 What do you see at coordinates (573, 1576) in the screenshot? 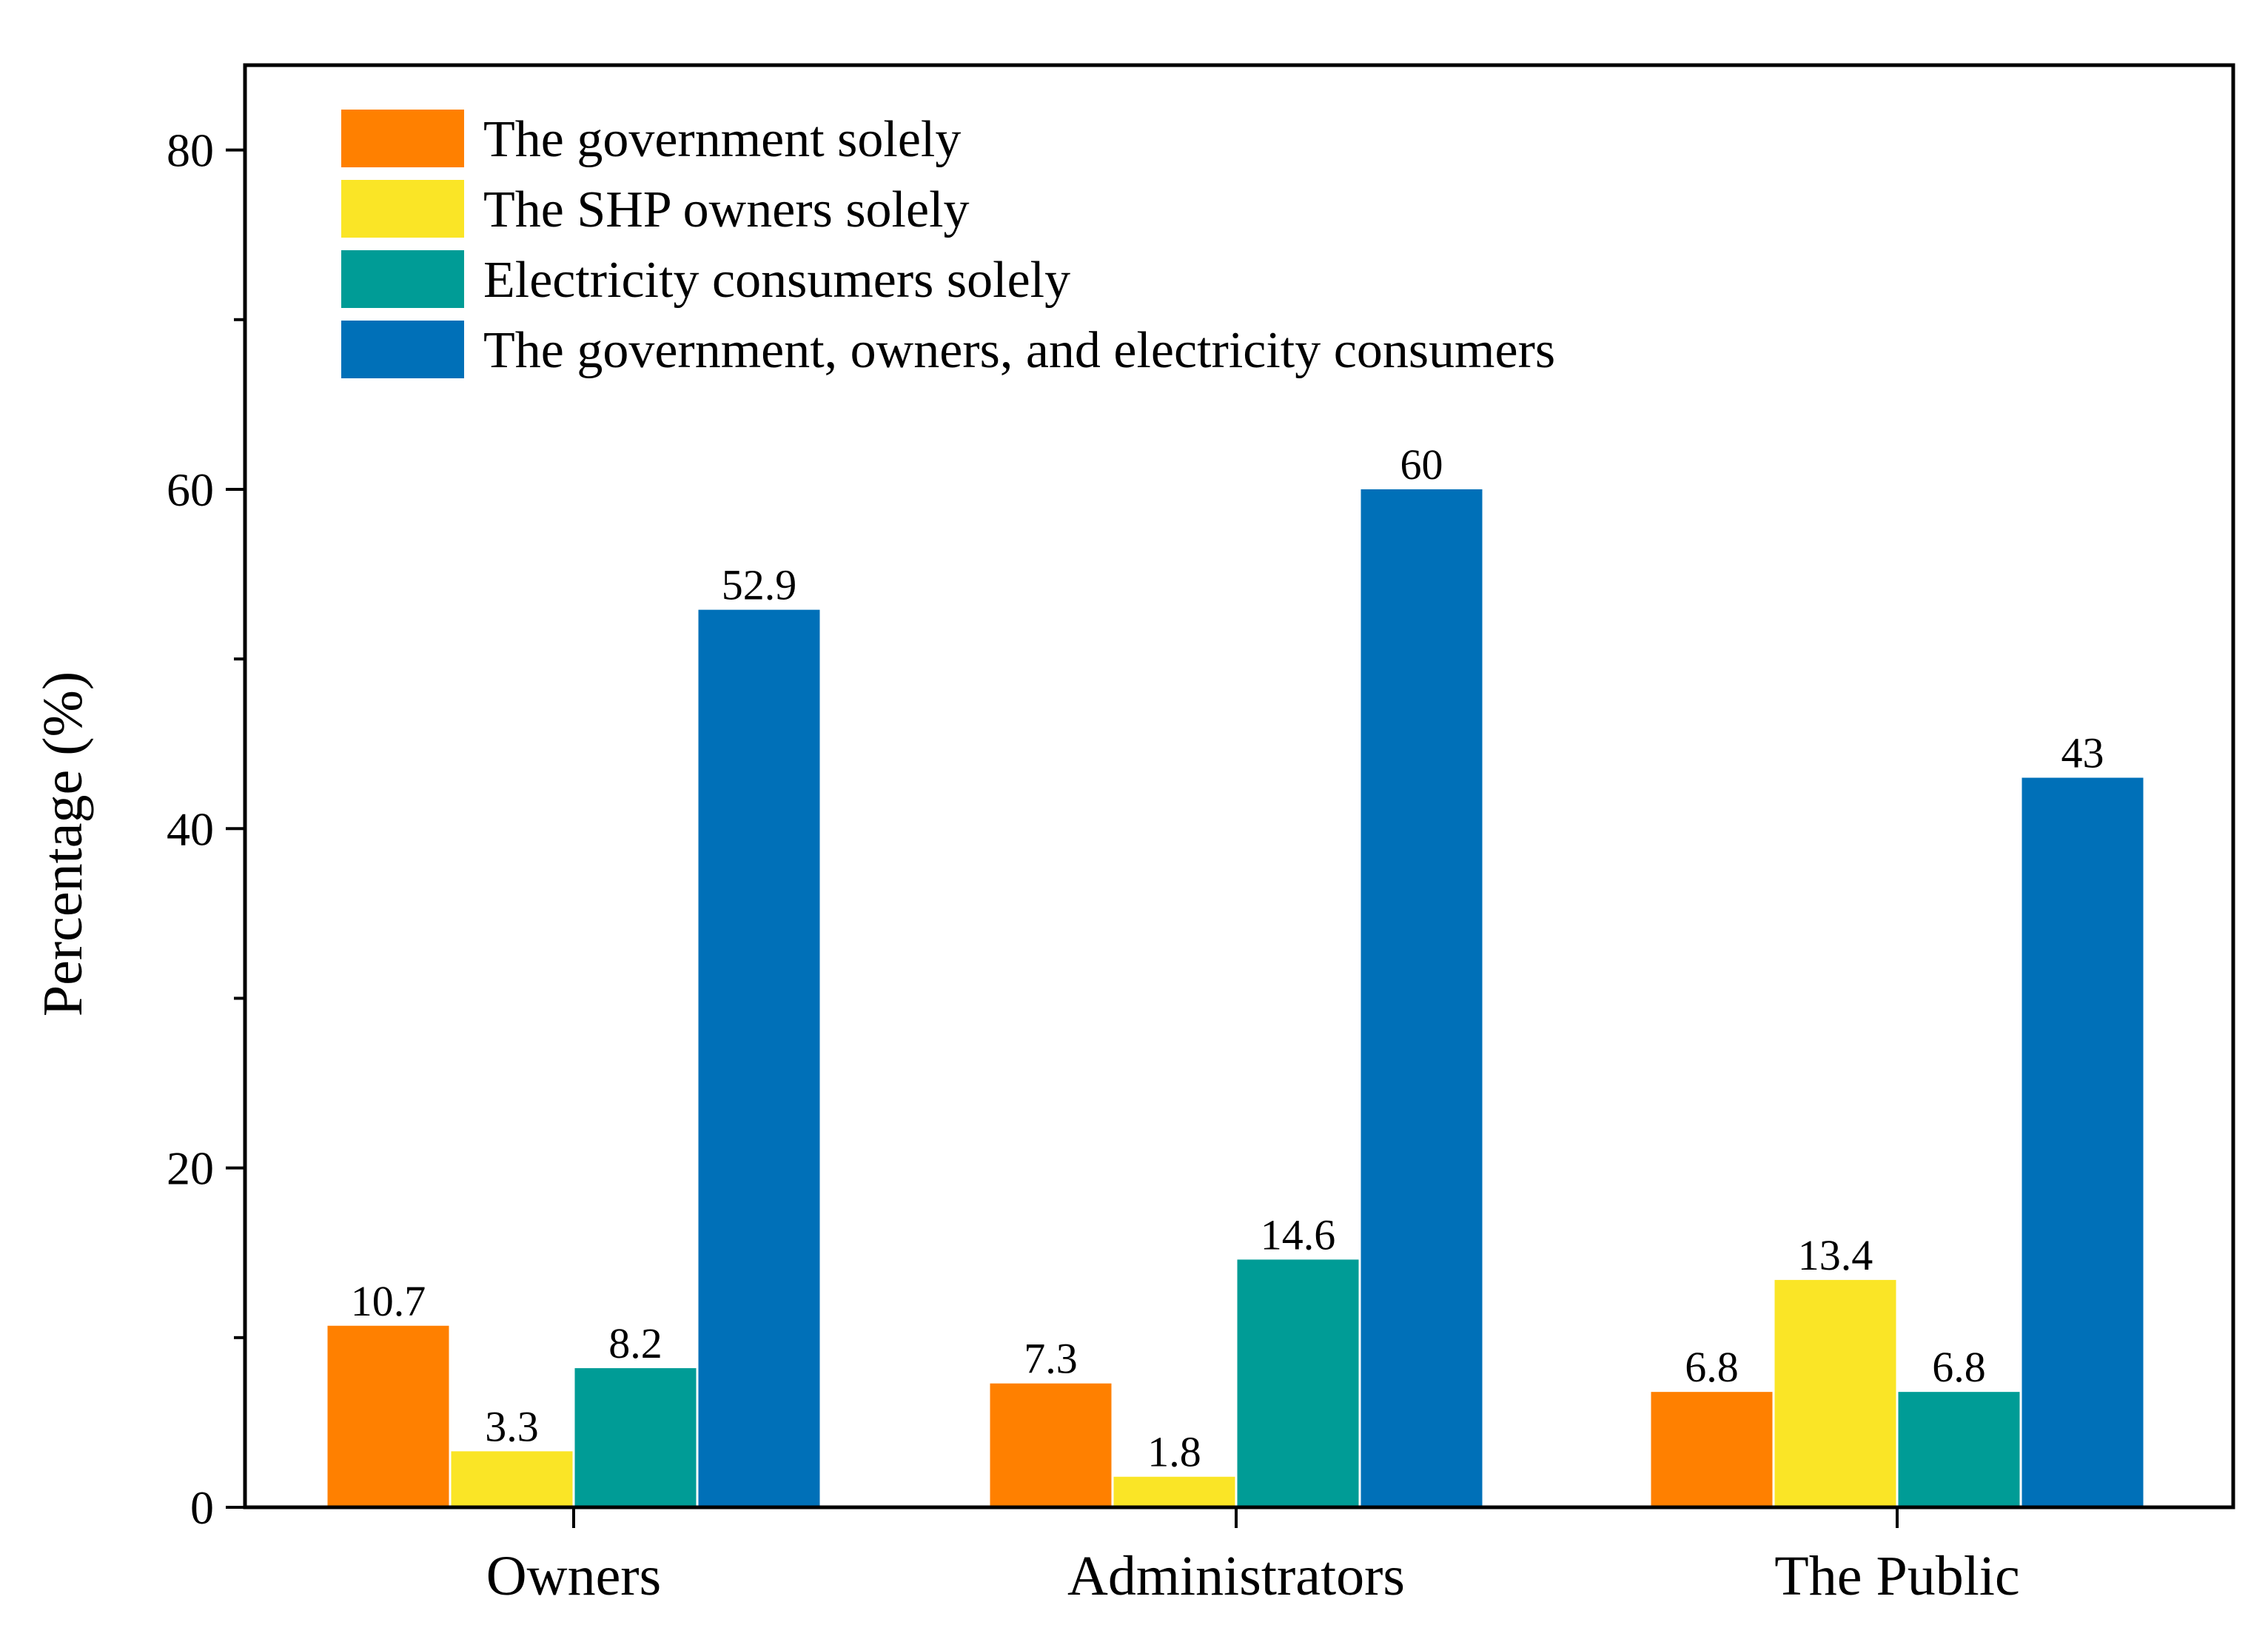
I see `x-category-label: Owners` at bounding box center [573, 1576].